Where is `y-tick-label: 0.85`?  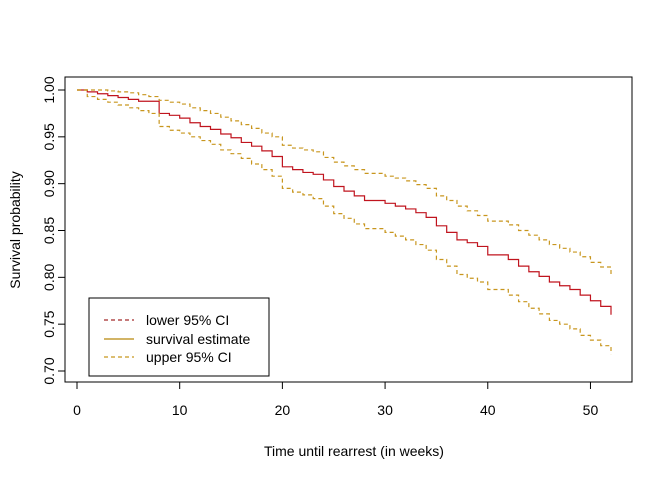 y-tick-label: 0.85 is located at coordinates (49, 230).